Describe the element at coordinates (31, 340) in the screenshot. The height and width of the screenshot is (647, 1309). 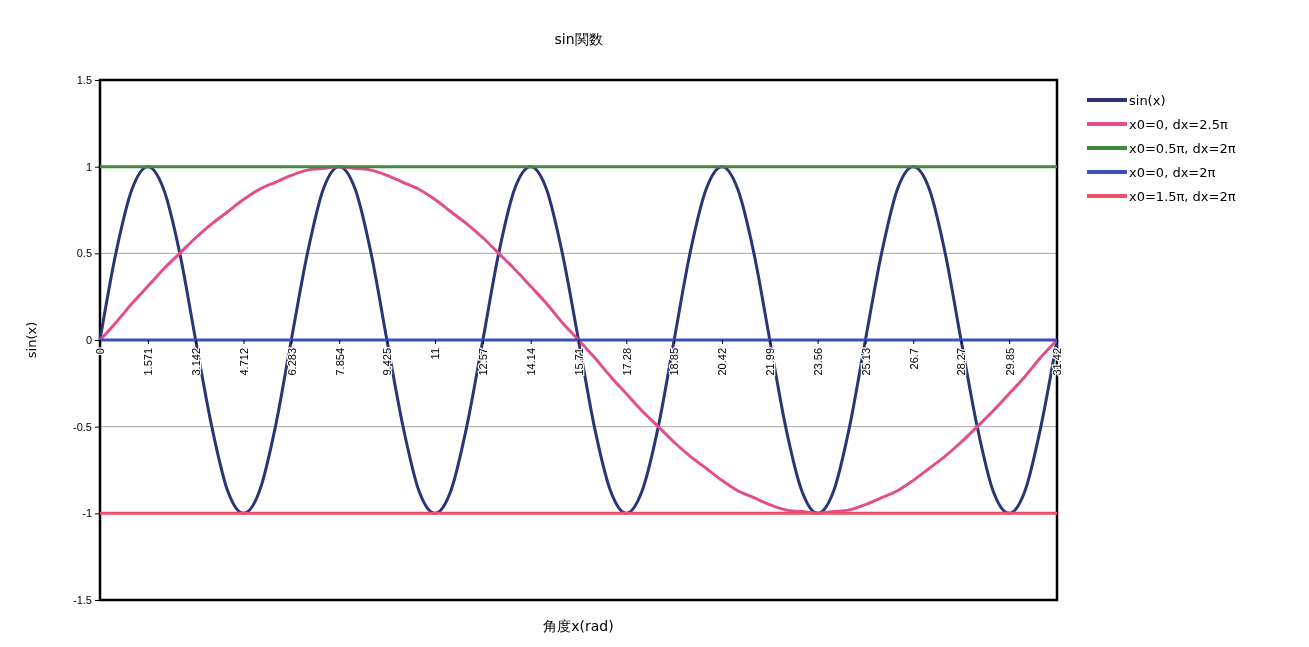
I see `y-axis-title: sin(x)` at that location.